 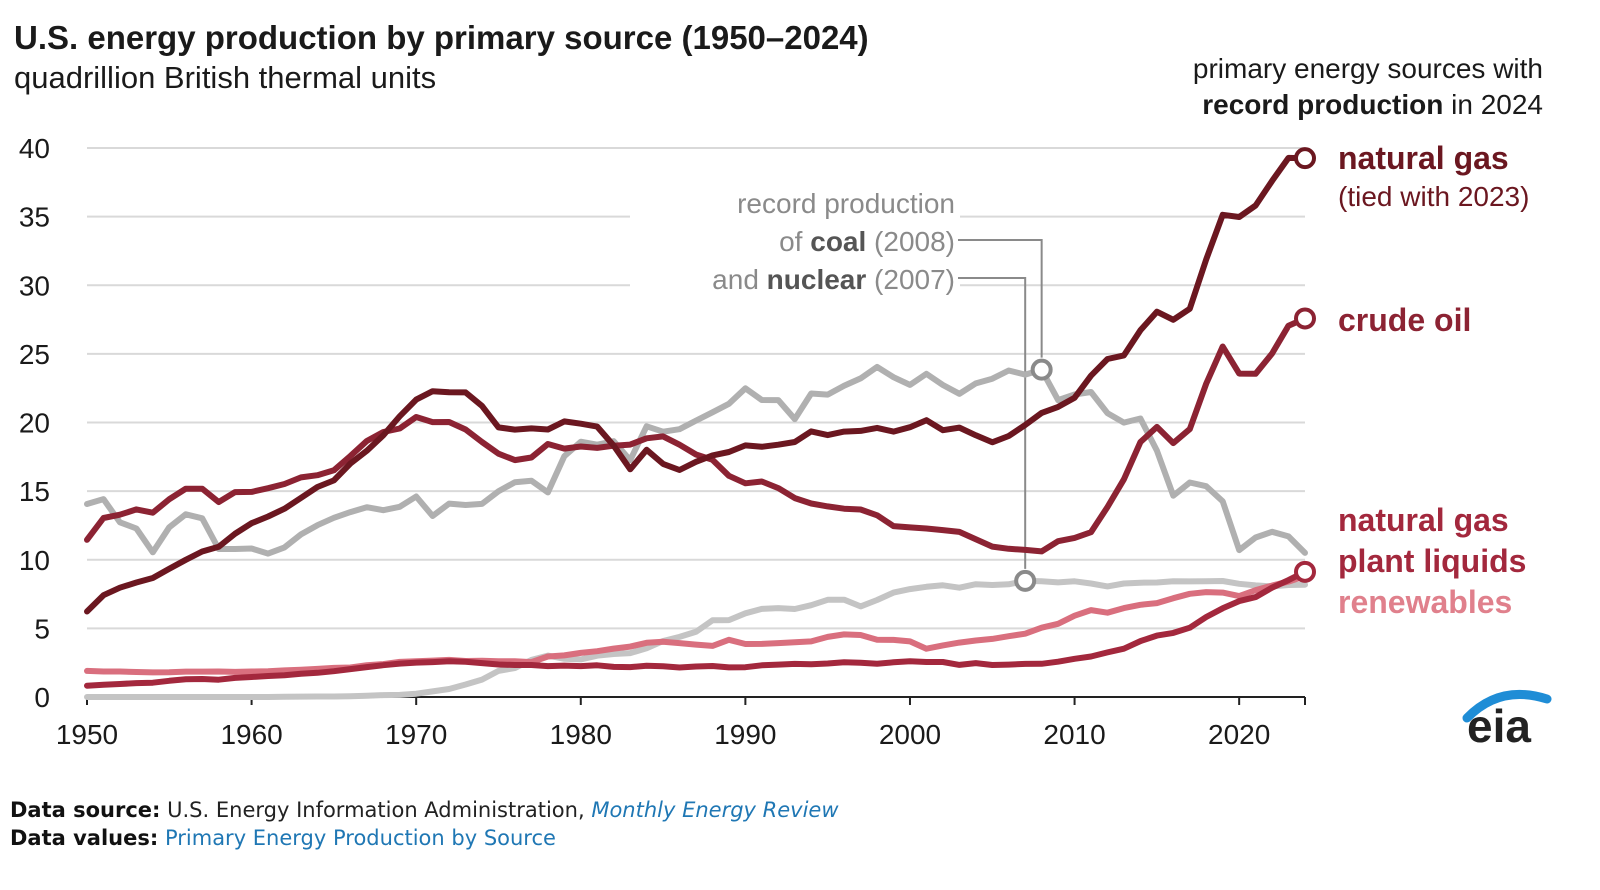 What do you see at coordinates (1074, 734) in the screenshot?
I see `x-tick-label: 2010` at bounding box center [1074, 734].